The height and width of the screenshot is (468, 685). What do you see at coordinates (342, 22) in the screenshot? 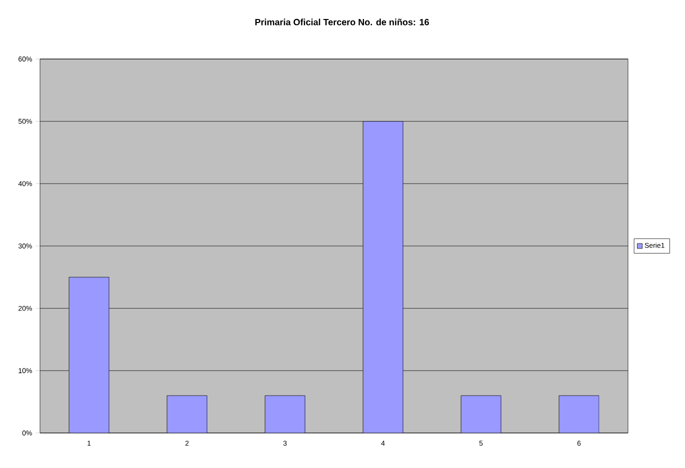
I see `chart-title: Primaria Oficial Tercero No. de niños: 16` at bounding box center [342, 22].